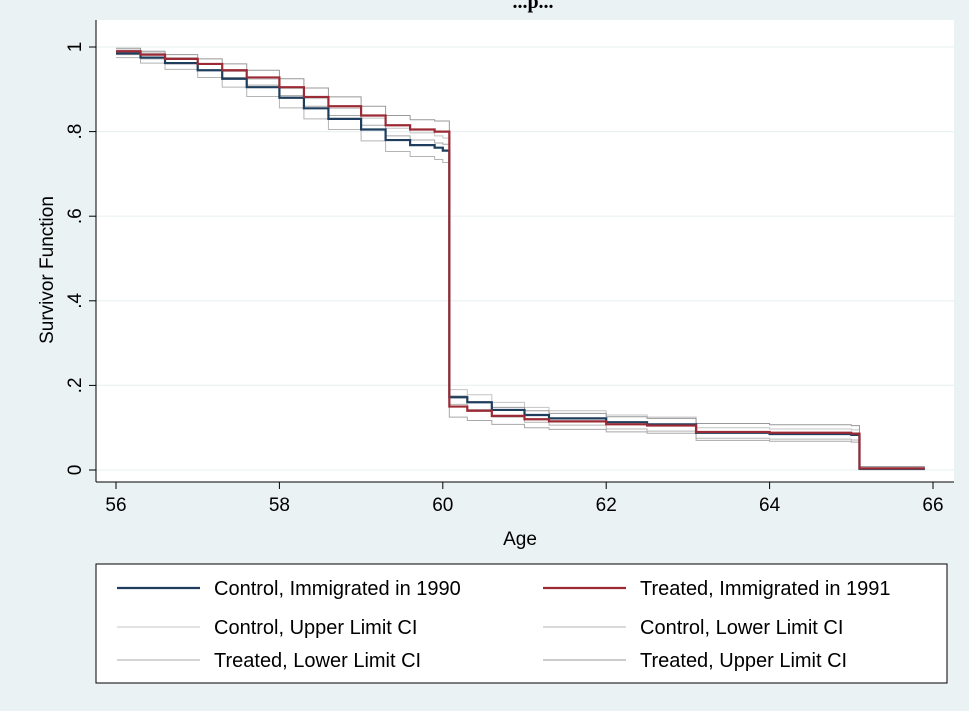 Image resolution: width=969 pixels, height=711 pixels. I want to click on y-tick-label: .4, so click(75, 300).